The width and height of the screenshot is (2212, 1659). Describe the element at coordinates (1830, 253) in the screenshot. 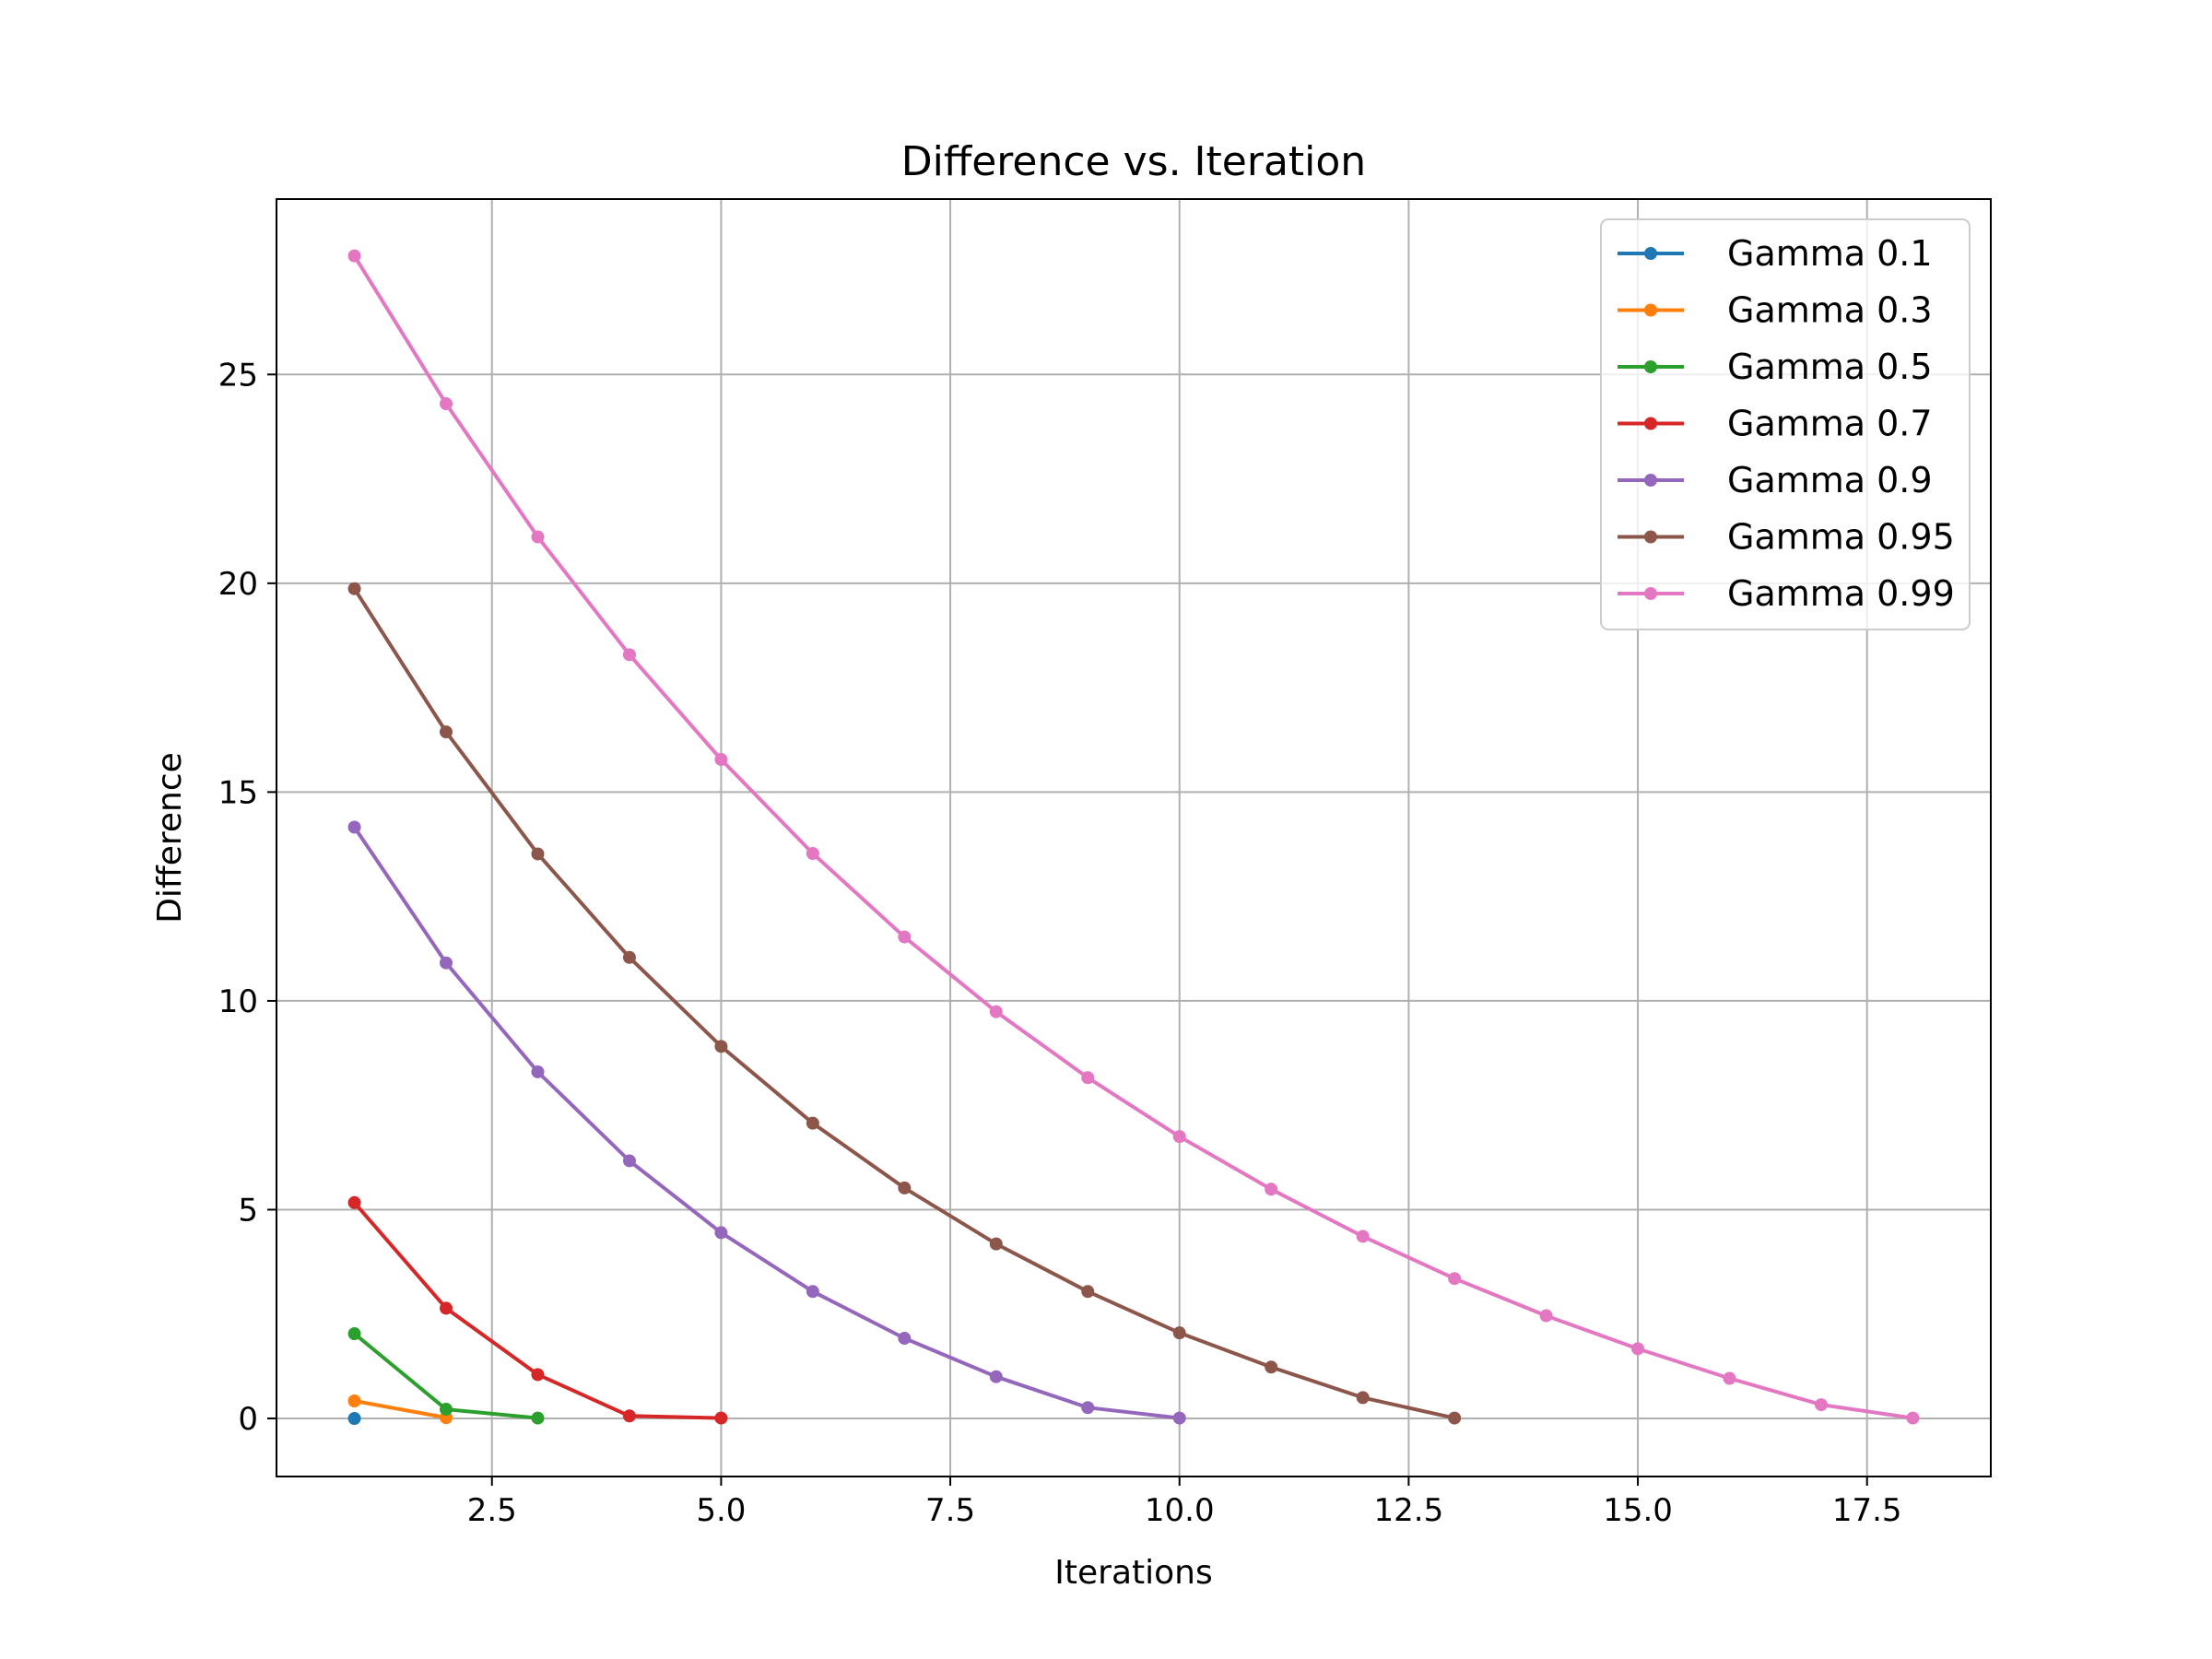

I see `legend-label: Gamma 0.1` at that location.